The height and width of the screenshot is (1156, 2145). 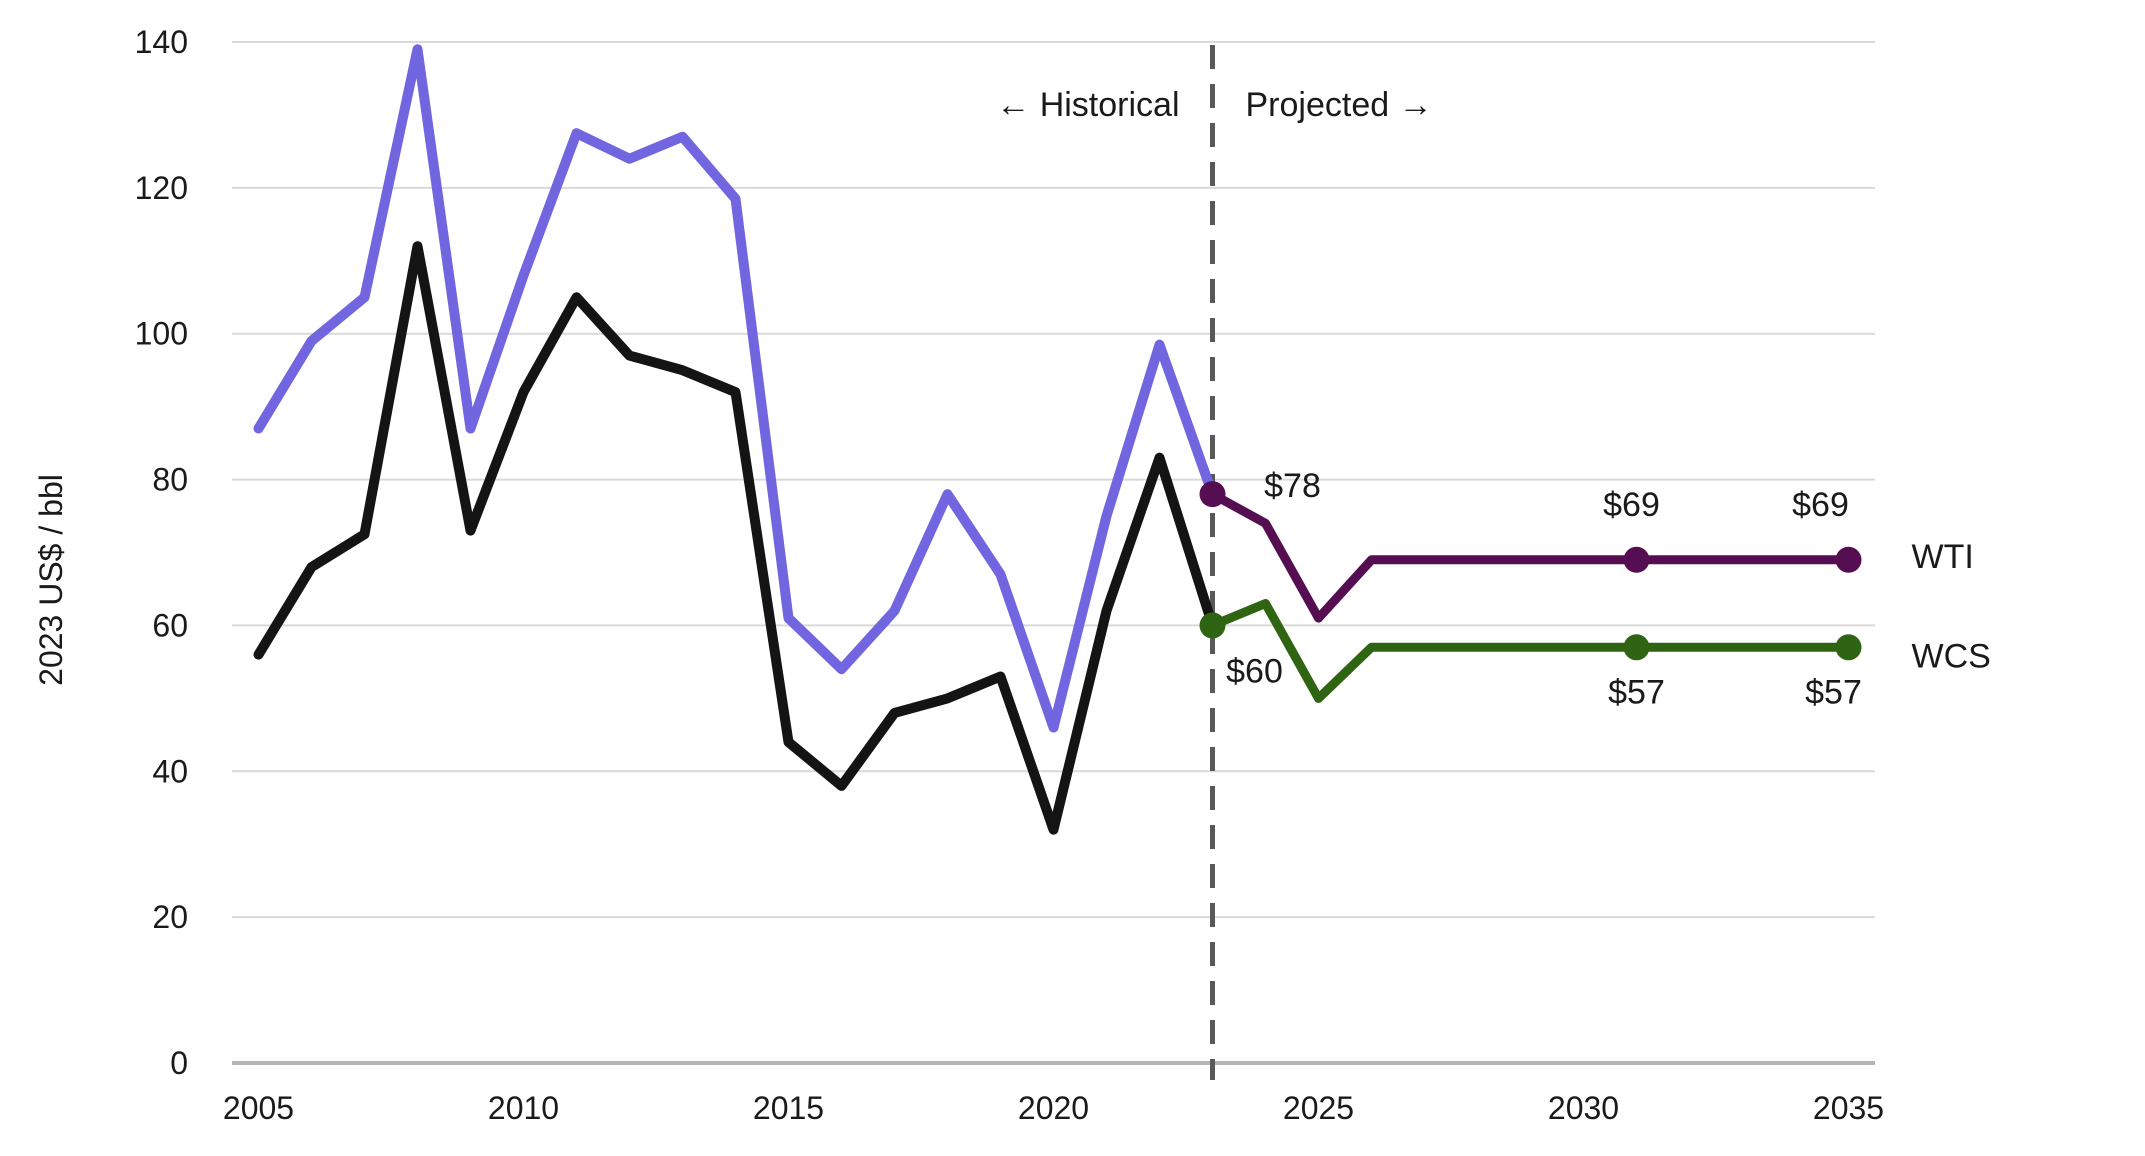 I want to click on x-axis-tick-labels: 2005 2010 2015 2020 2025 2030 2035, so click(x=1053, y=1108).